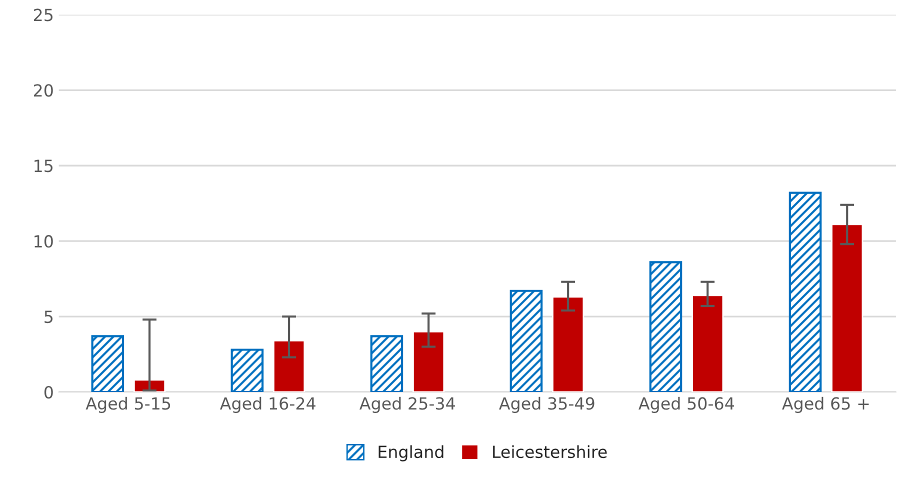  Describe the element at coordinates (686, 404) in the screenshot. I see `x-tick-label: Aged 50-64` at that location.